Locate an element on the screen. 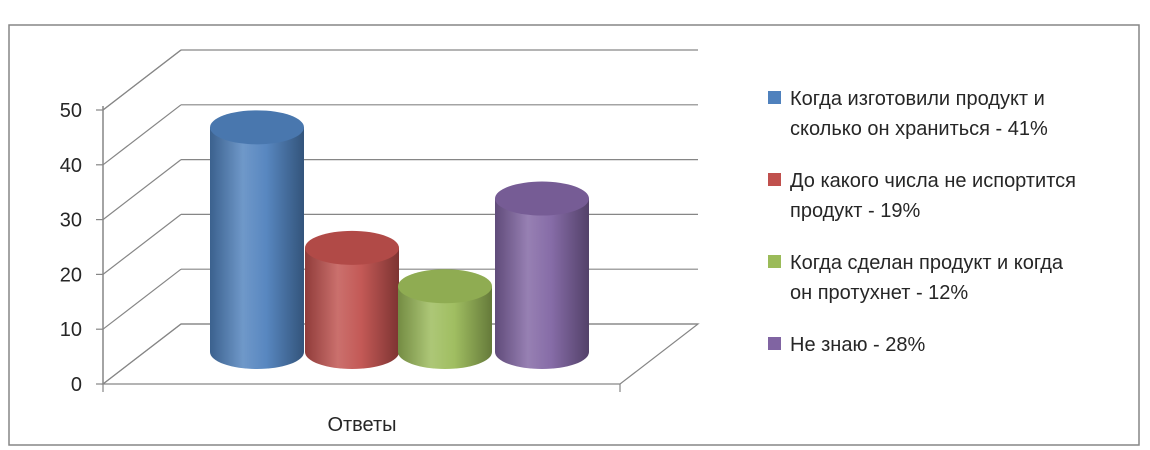 The image size is (1150, 450). y-tick-label: 40 is located at coordinates (71, 166).